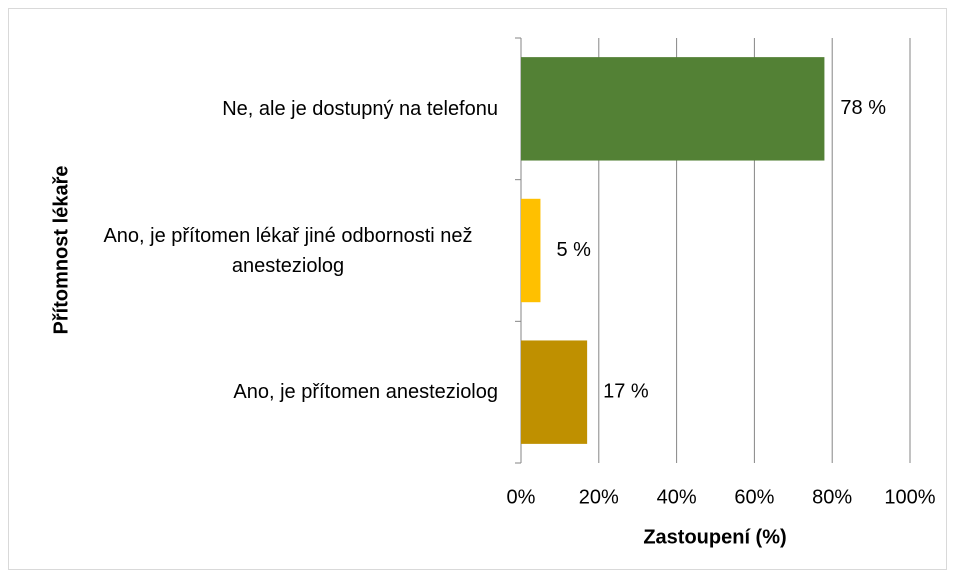  What do you see at coordinates (599, 497) in the screenshot?
I see `x-tick-label: 20%` at bounding box center [599, 497].